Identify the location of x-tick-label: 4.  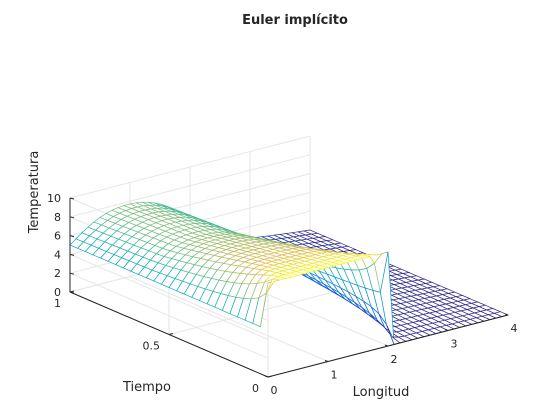
(514, 328).